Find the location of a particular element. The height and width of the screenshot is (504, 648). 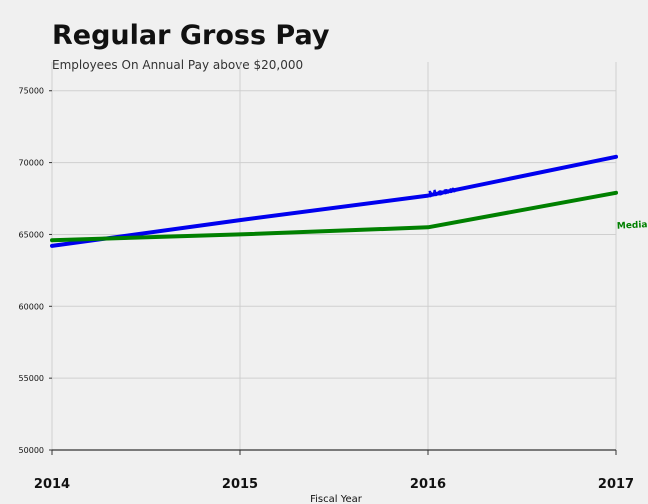

y-tick-label: 50000 is located at coordinates (31, 450).